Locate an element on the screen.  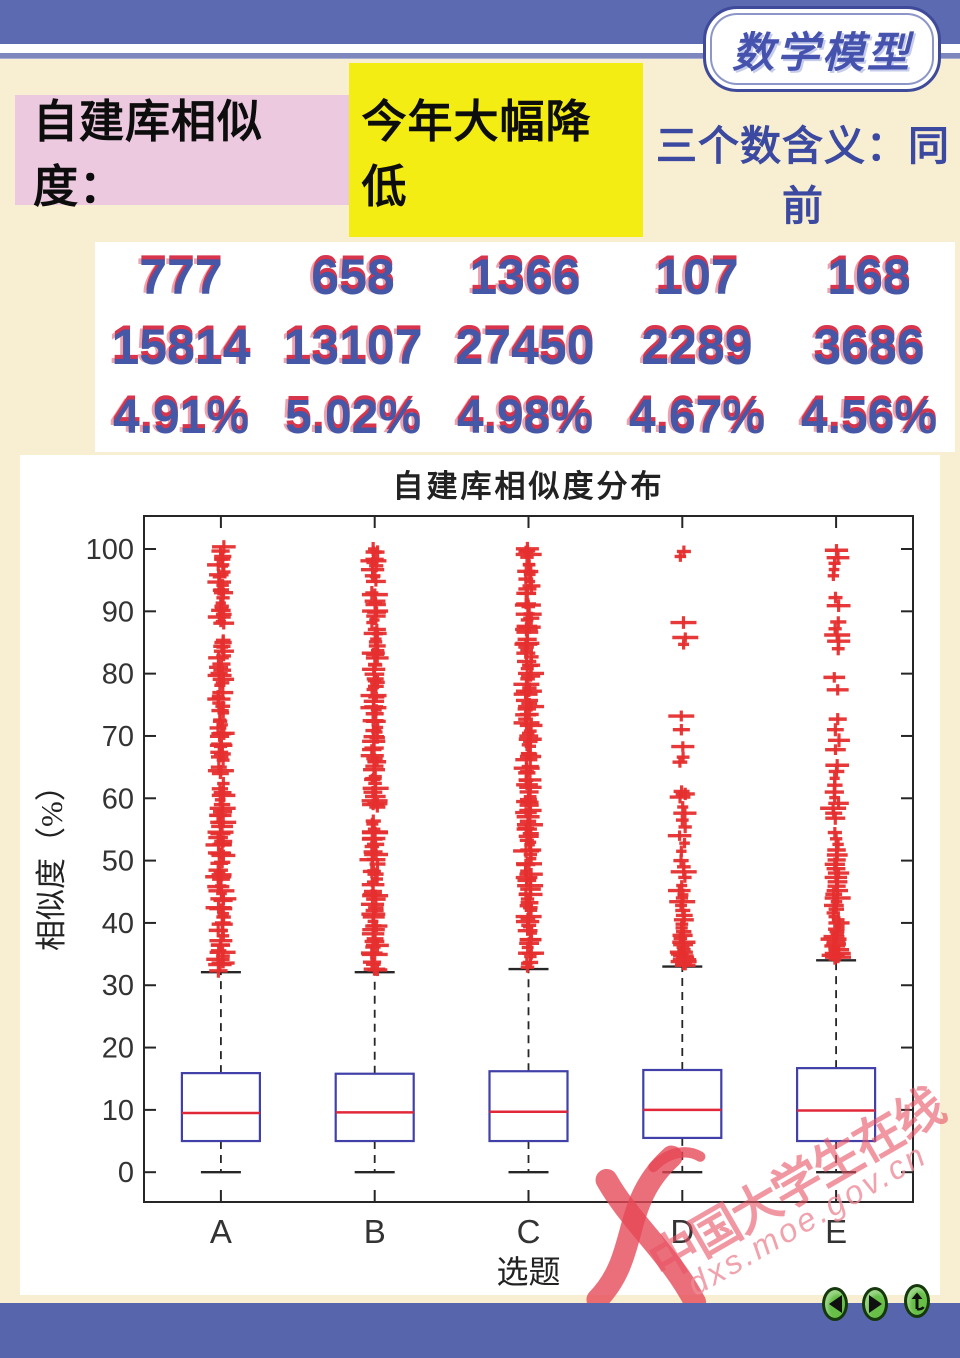
arrow-right-icon is located at coordinates (875, 1304).